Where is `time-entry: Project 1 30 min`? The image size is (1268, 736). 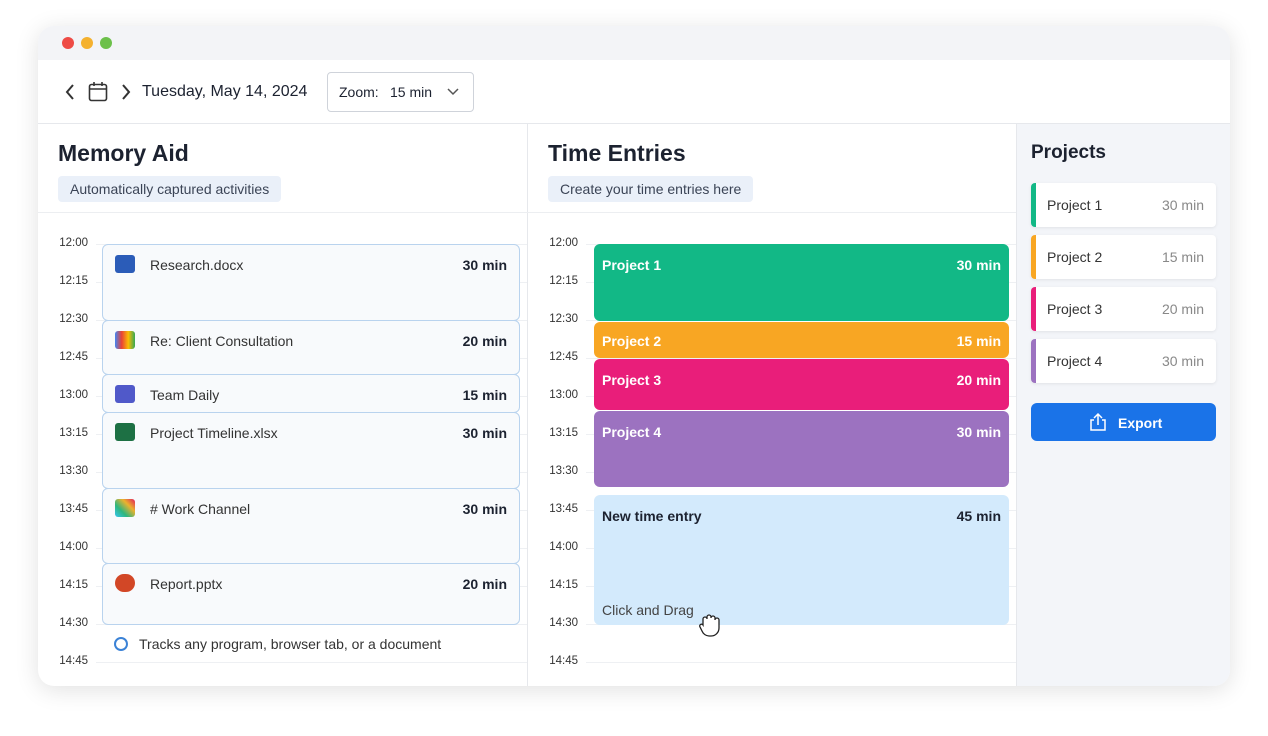 time-entry: Project 1 30 min is located at coordinates (801, 282).